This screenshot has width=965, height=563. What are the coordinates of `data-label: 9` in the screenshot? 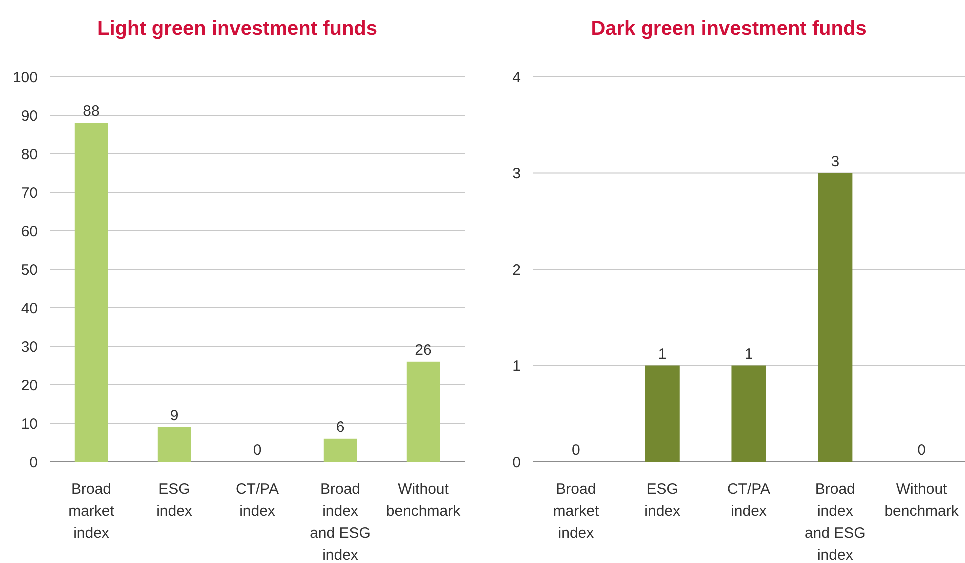 It's located at (174, 415).